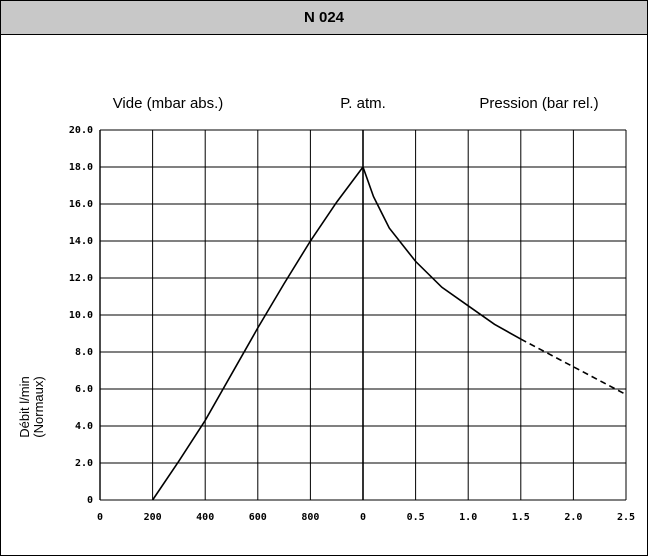 The height and width of the screenshot is (556, 648). Describe the element at coordinates (84, 389) in the screenshot. I see `y-tick-label: 6.0` at that location.